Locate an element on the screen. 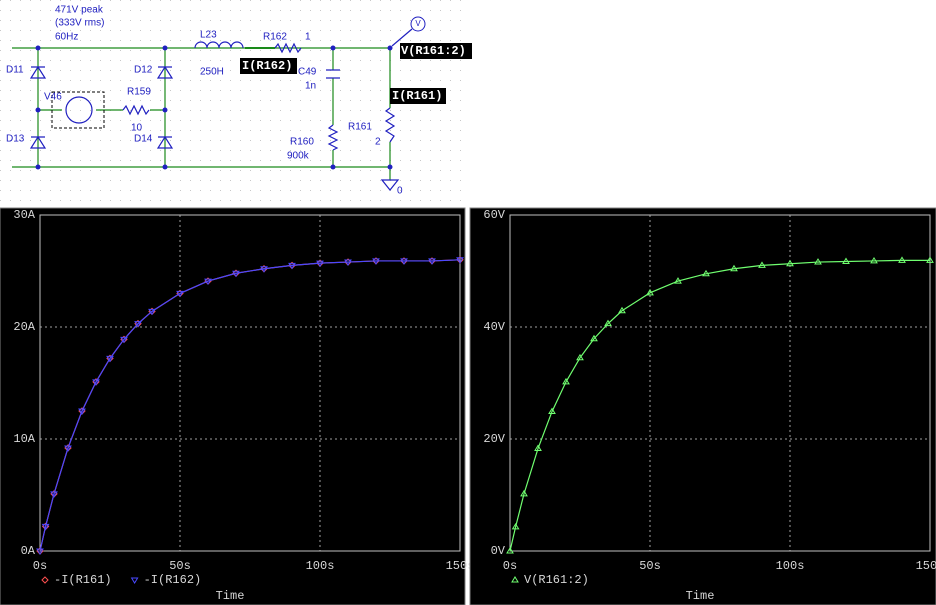 The width and height of the screenshot is (936, 605). label: 900k is located at coordinates (298, 156).